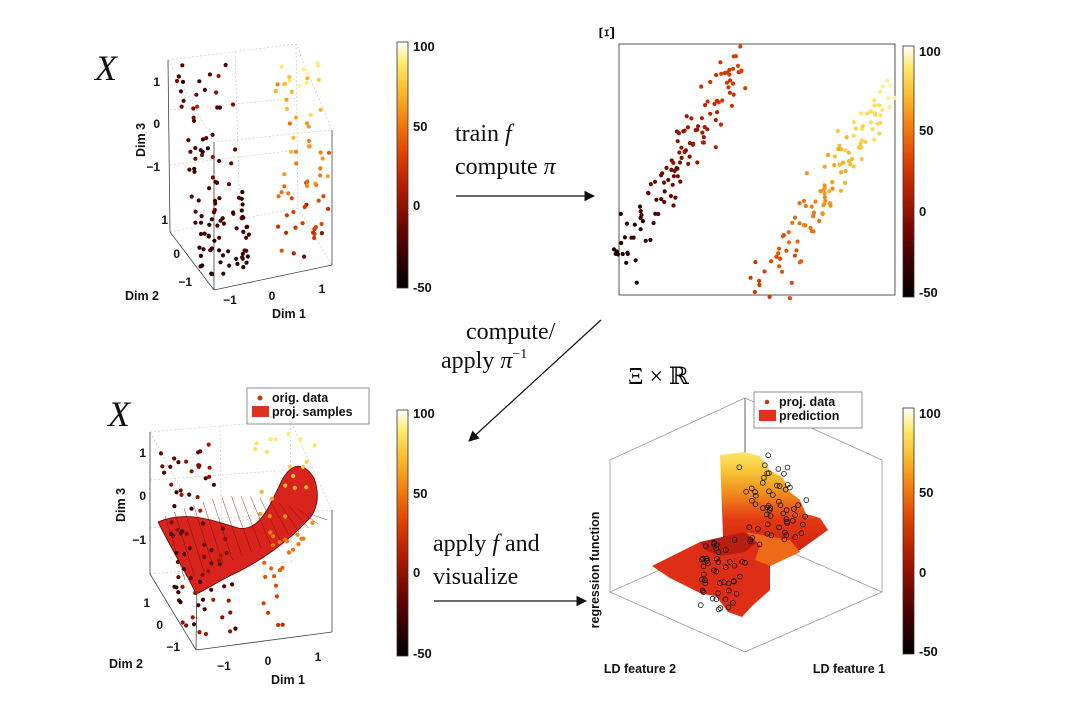 This screenshot has width=1080, height=703. Describe the element at coordinates (289, 314) in the screenshot. I see `panel-tl-xlabel: Dim 1` at that location.